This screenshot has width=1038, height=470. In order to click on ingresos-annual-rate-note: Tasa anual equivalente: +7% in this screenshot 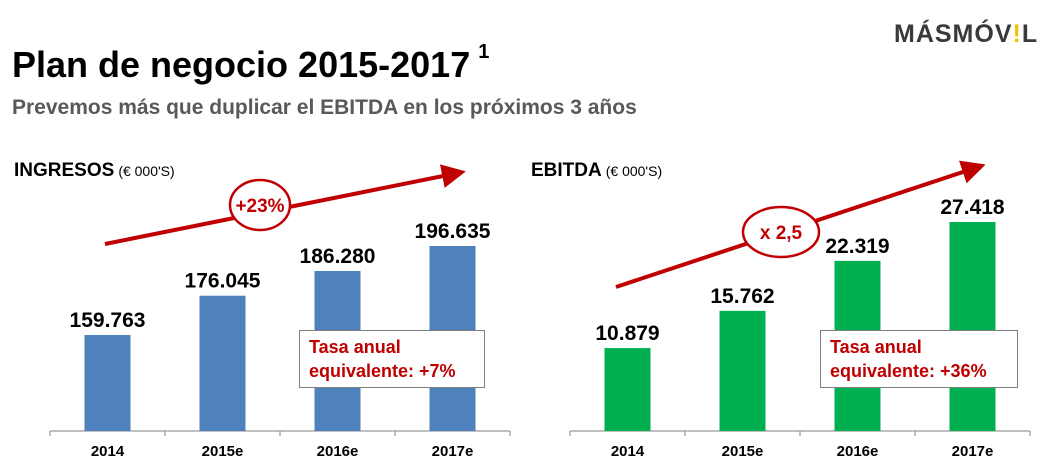, I will do `click(392, 359)`.